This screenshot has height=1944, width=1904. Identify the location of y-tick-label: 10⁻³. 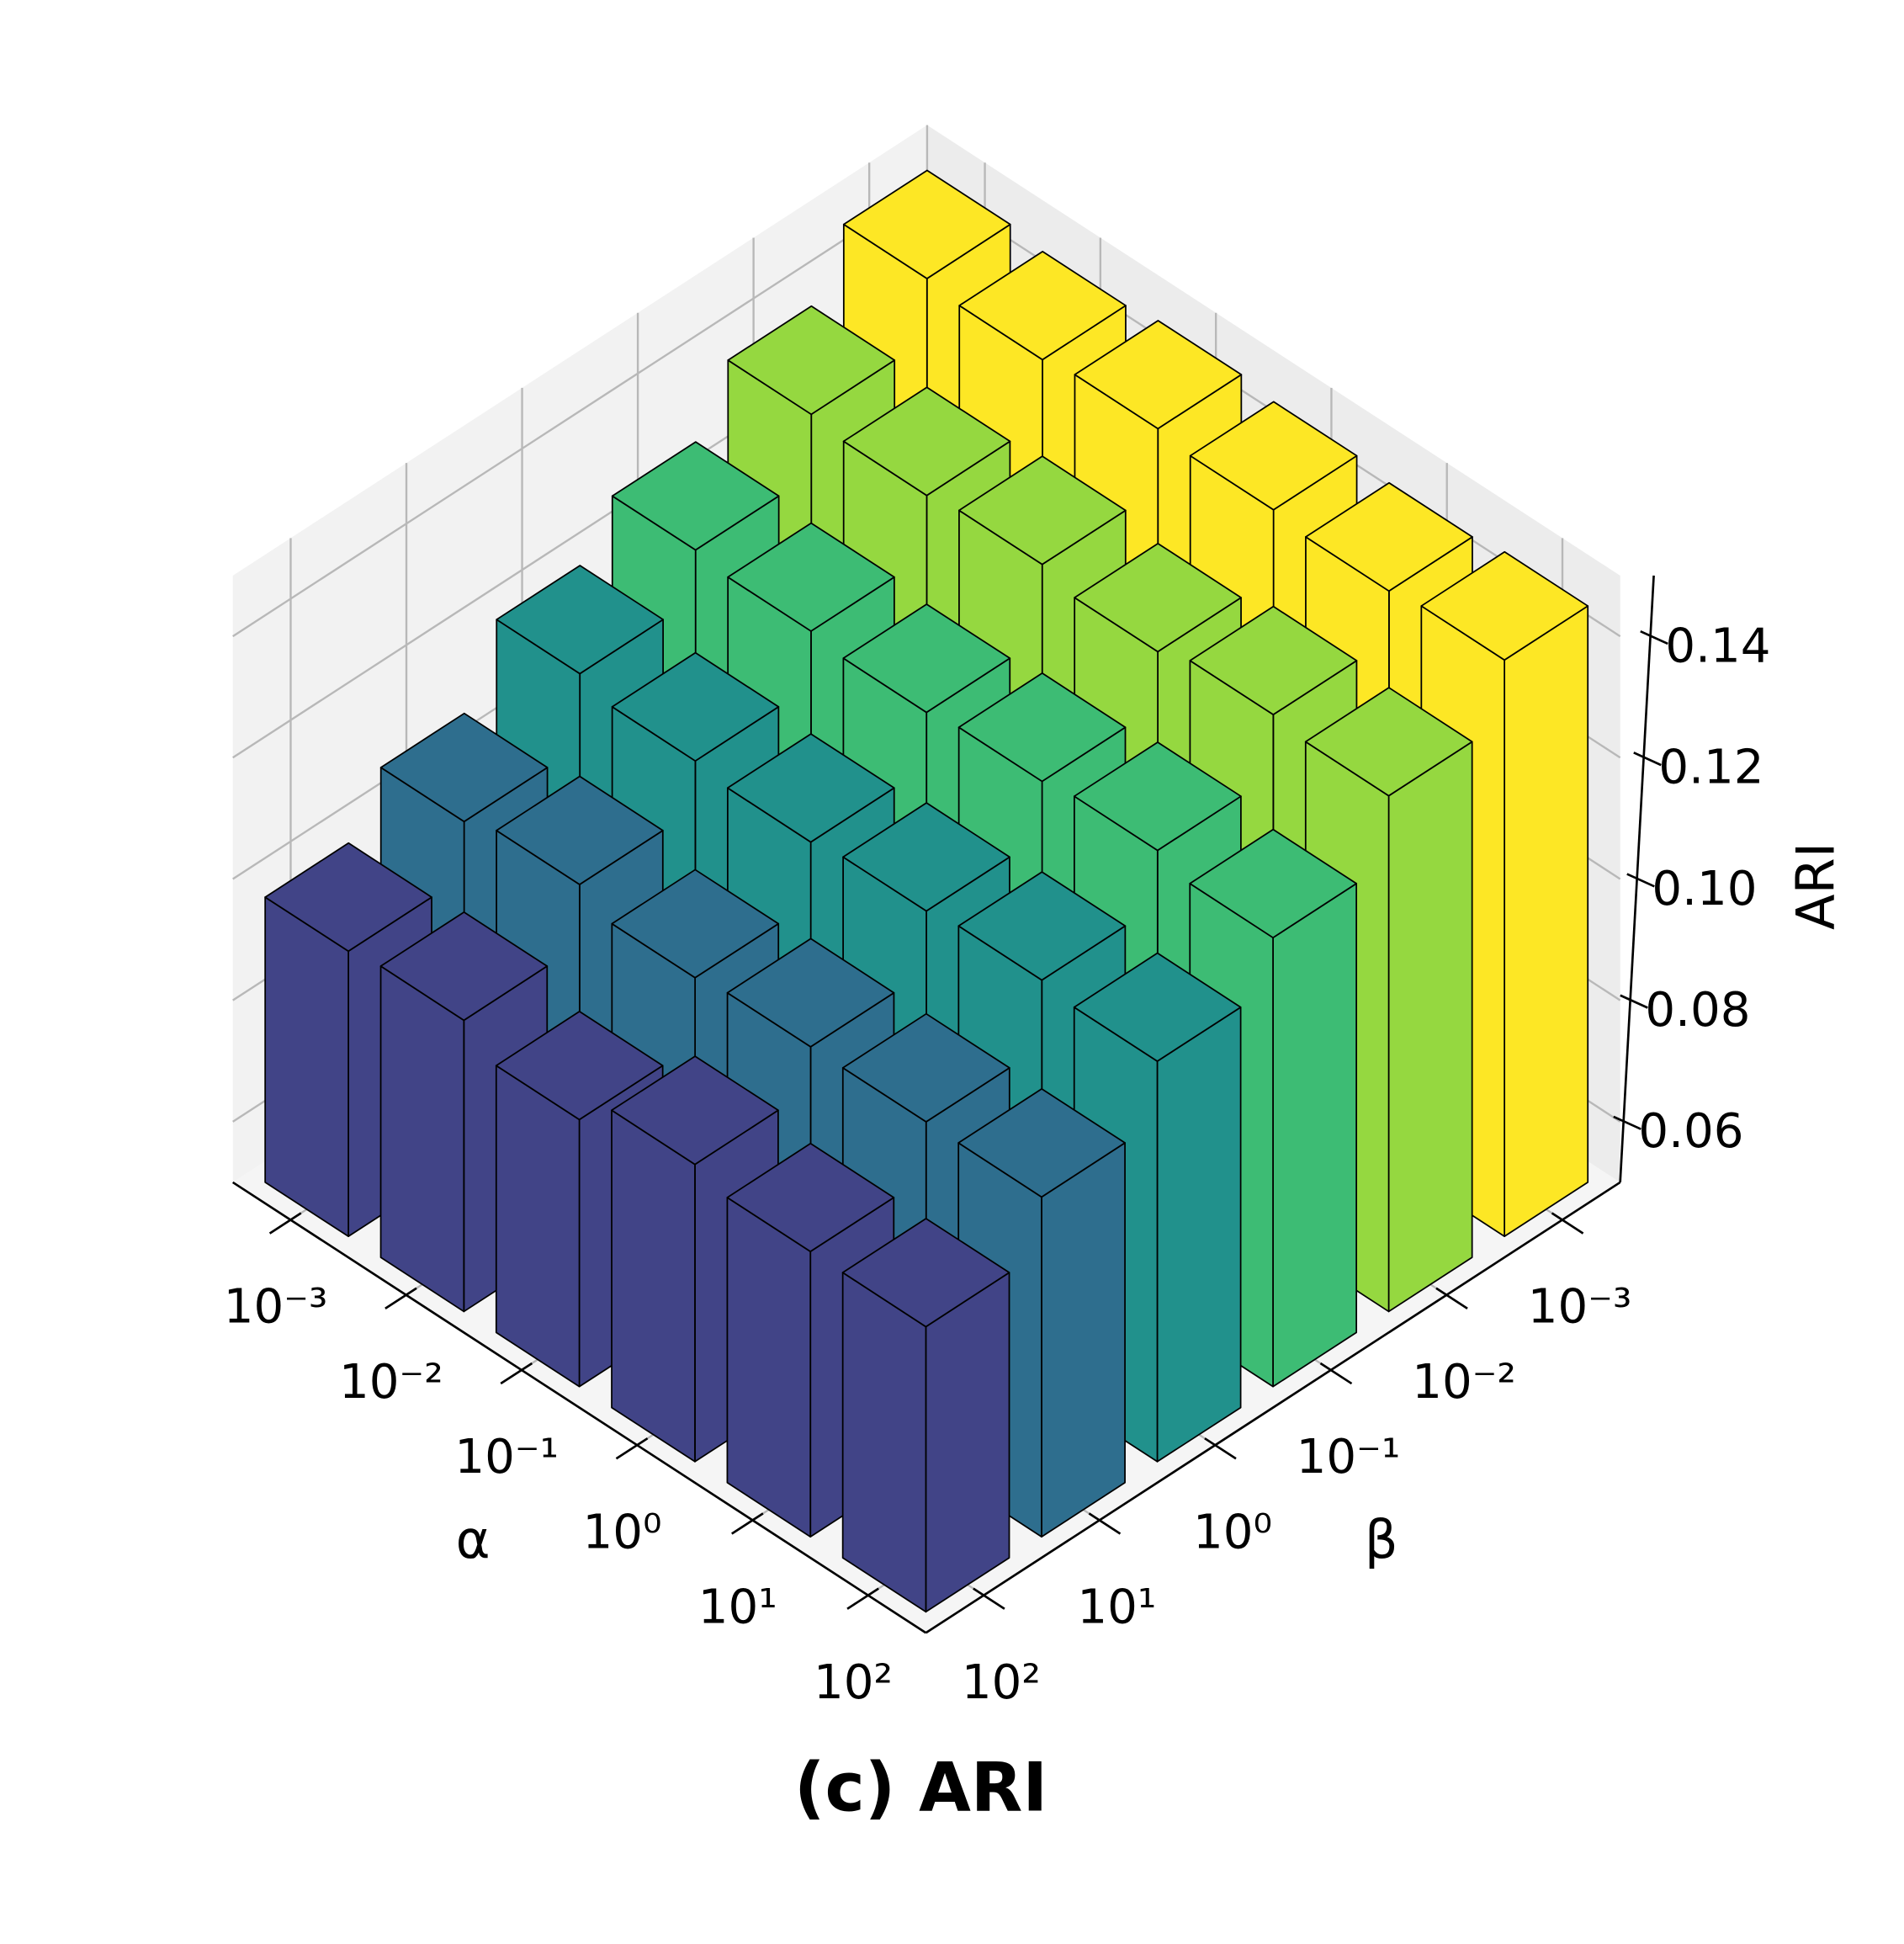
(1580, 1307).